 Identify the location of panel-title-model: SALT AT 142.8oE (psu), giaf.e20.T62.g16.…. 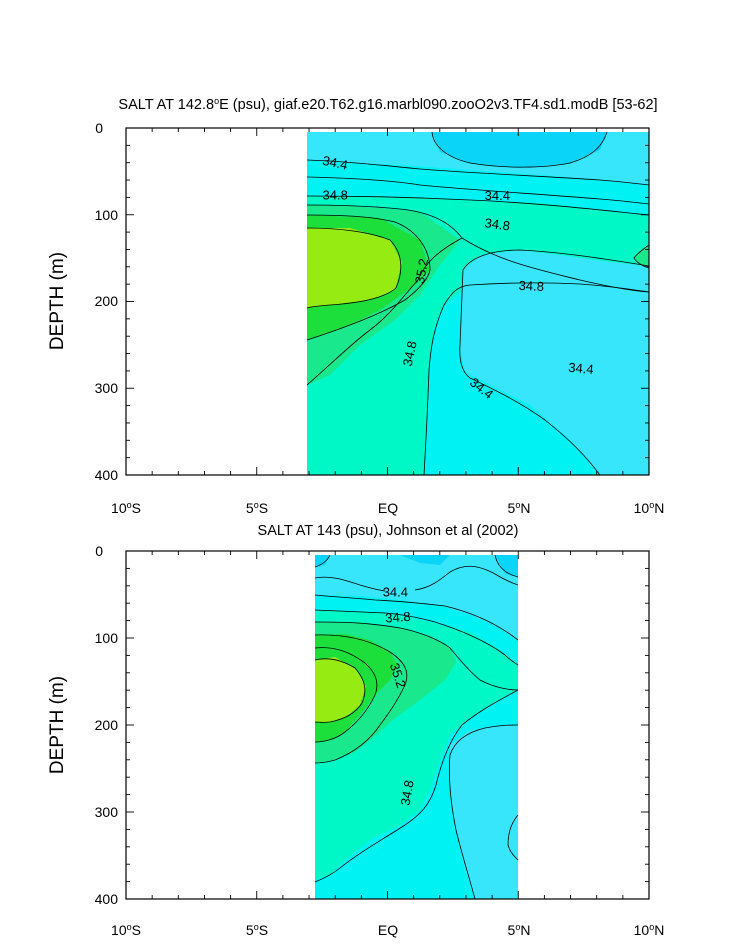
(387, 104).